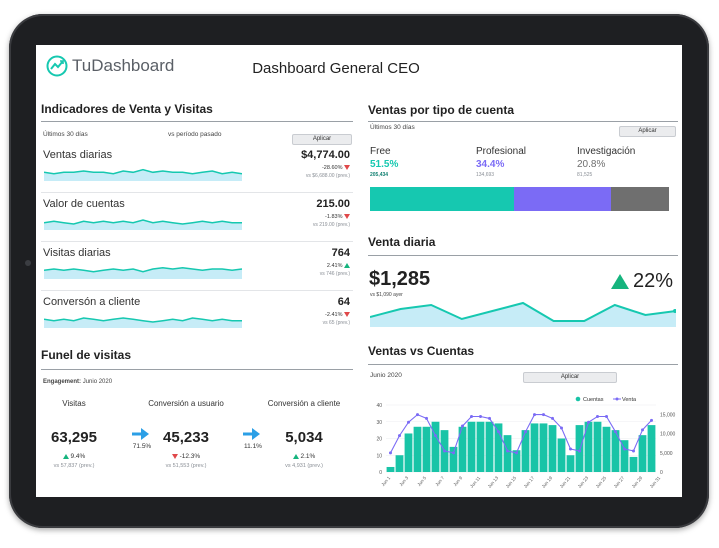  Describe the element at coordinates (501, 151) in the screenshot. I see `account-type-name: Profesional` at that location.